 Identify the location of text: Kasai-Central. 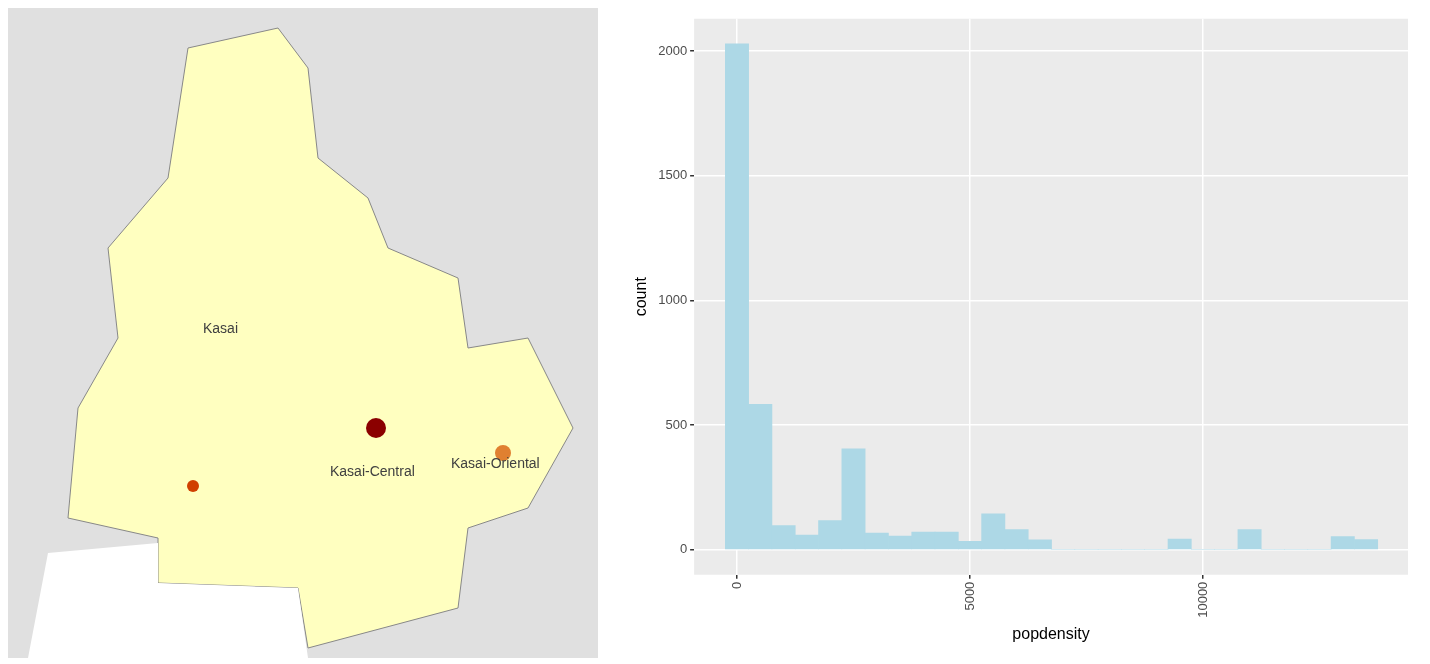
(372, 471).